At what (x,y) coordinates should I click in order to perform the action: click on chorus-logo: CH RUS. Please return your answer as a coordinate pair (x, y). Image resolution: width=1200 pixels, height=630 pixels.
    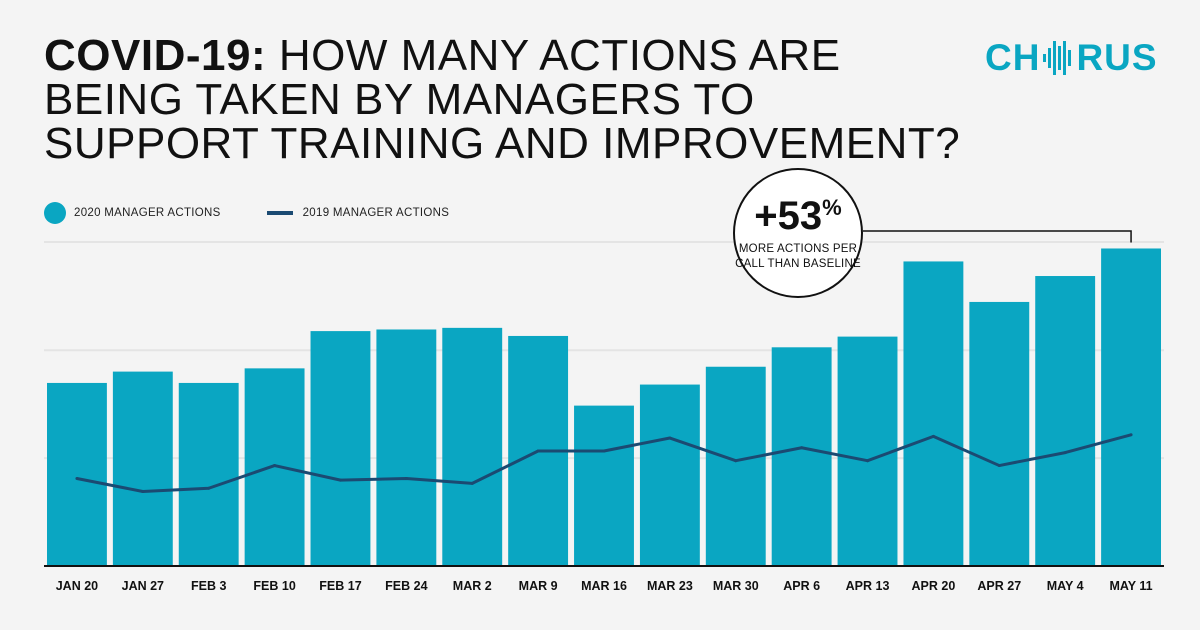
    Looking at the image, I should click on (1071, 57).